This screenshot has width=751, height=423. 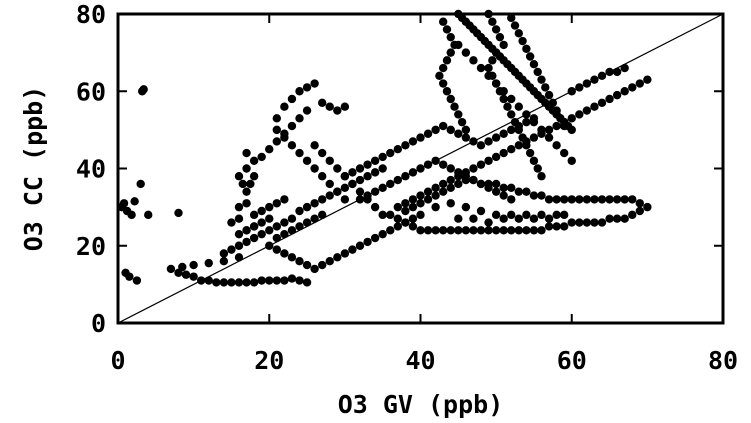 What do you see at coordinates (117, 360) in the screenshot?
I see `x-tick-label: 0` at bounding box center [117, 360].